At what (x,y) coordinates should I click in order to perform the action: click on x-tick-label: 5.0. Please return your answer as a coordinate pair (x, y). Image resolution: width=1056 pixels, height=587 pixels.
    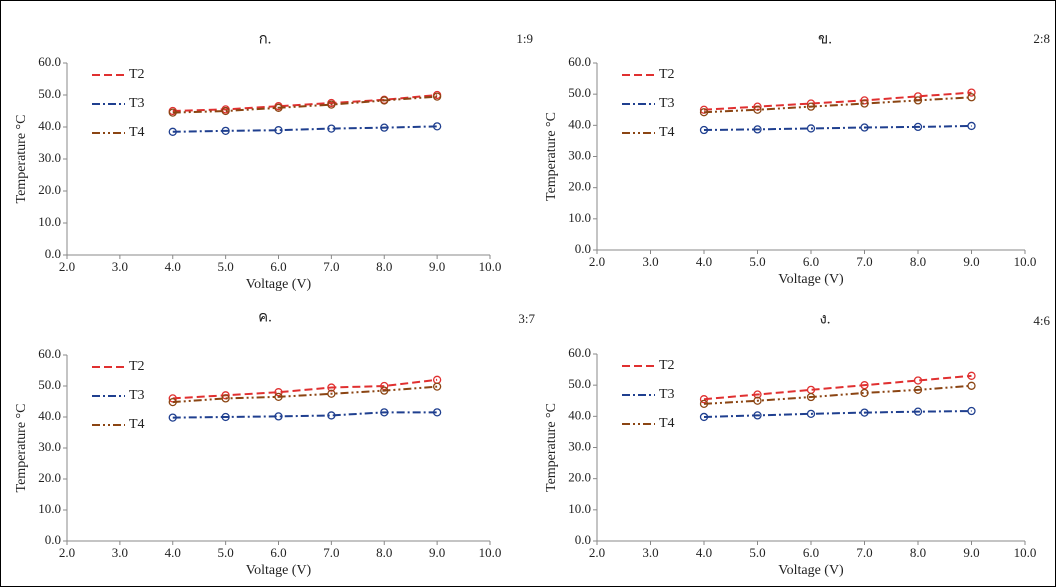
    Looking at the image, I should click on (226, 266).